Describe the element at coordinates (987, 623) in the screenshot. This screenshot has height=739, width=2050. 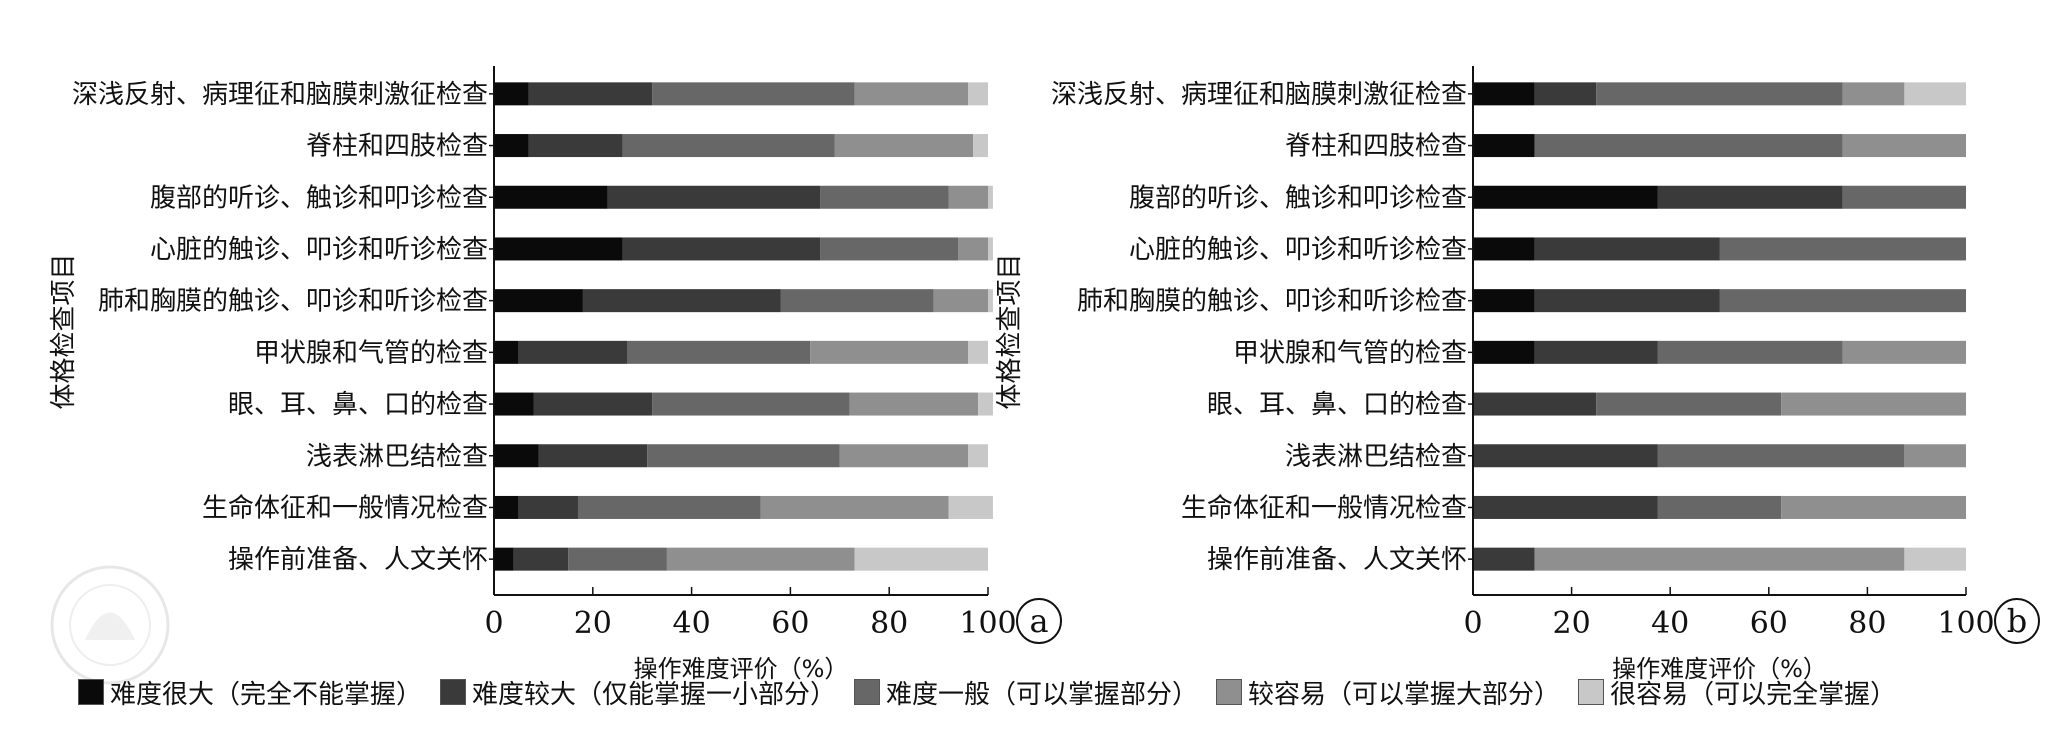
I see `x-tick-label: 100` at that location.